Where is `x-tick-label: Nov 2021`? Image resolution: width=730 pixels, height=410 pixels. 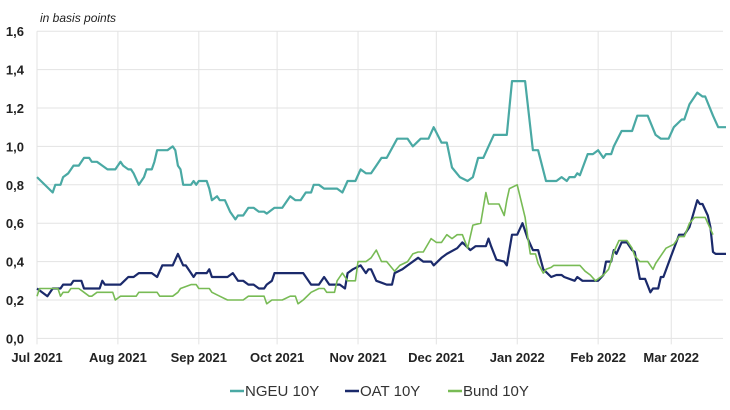 x-tick-label: Nov 2021 is located at coordinates (357, 357).